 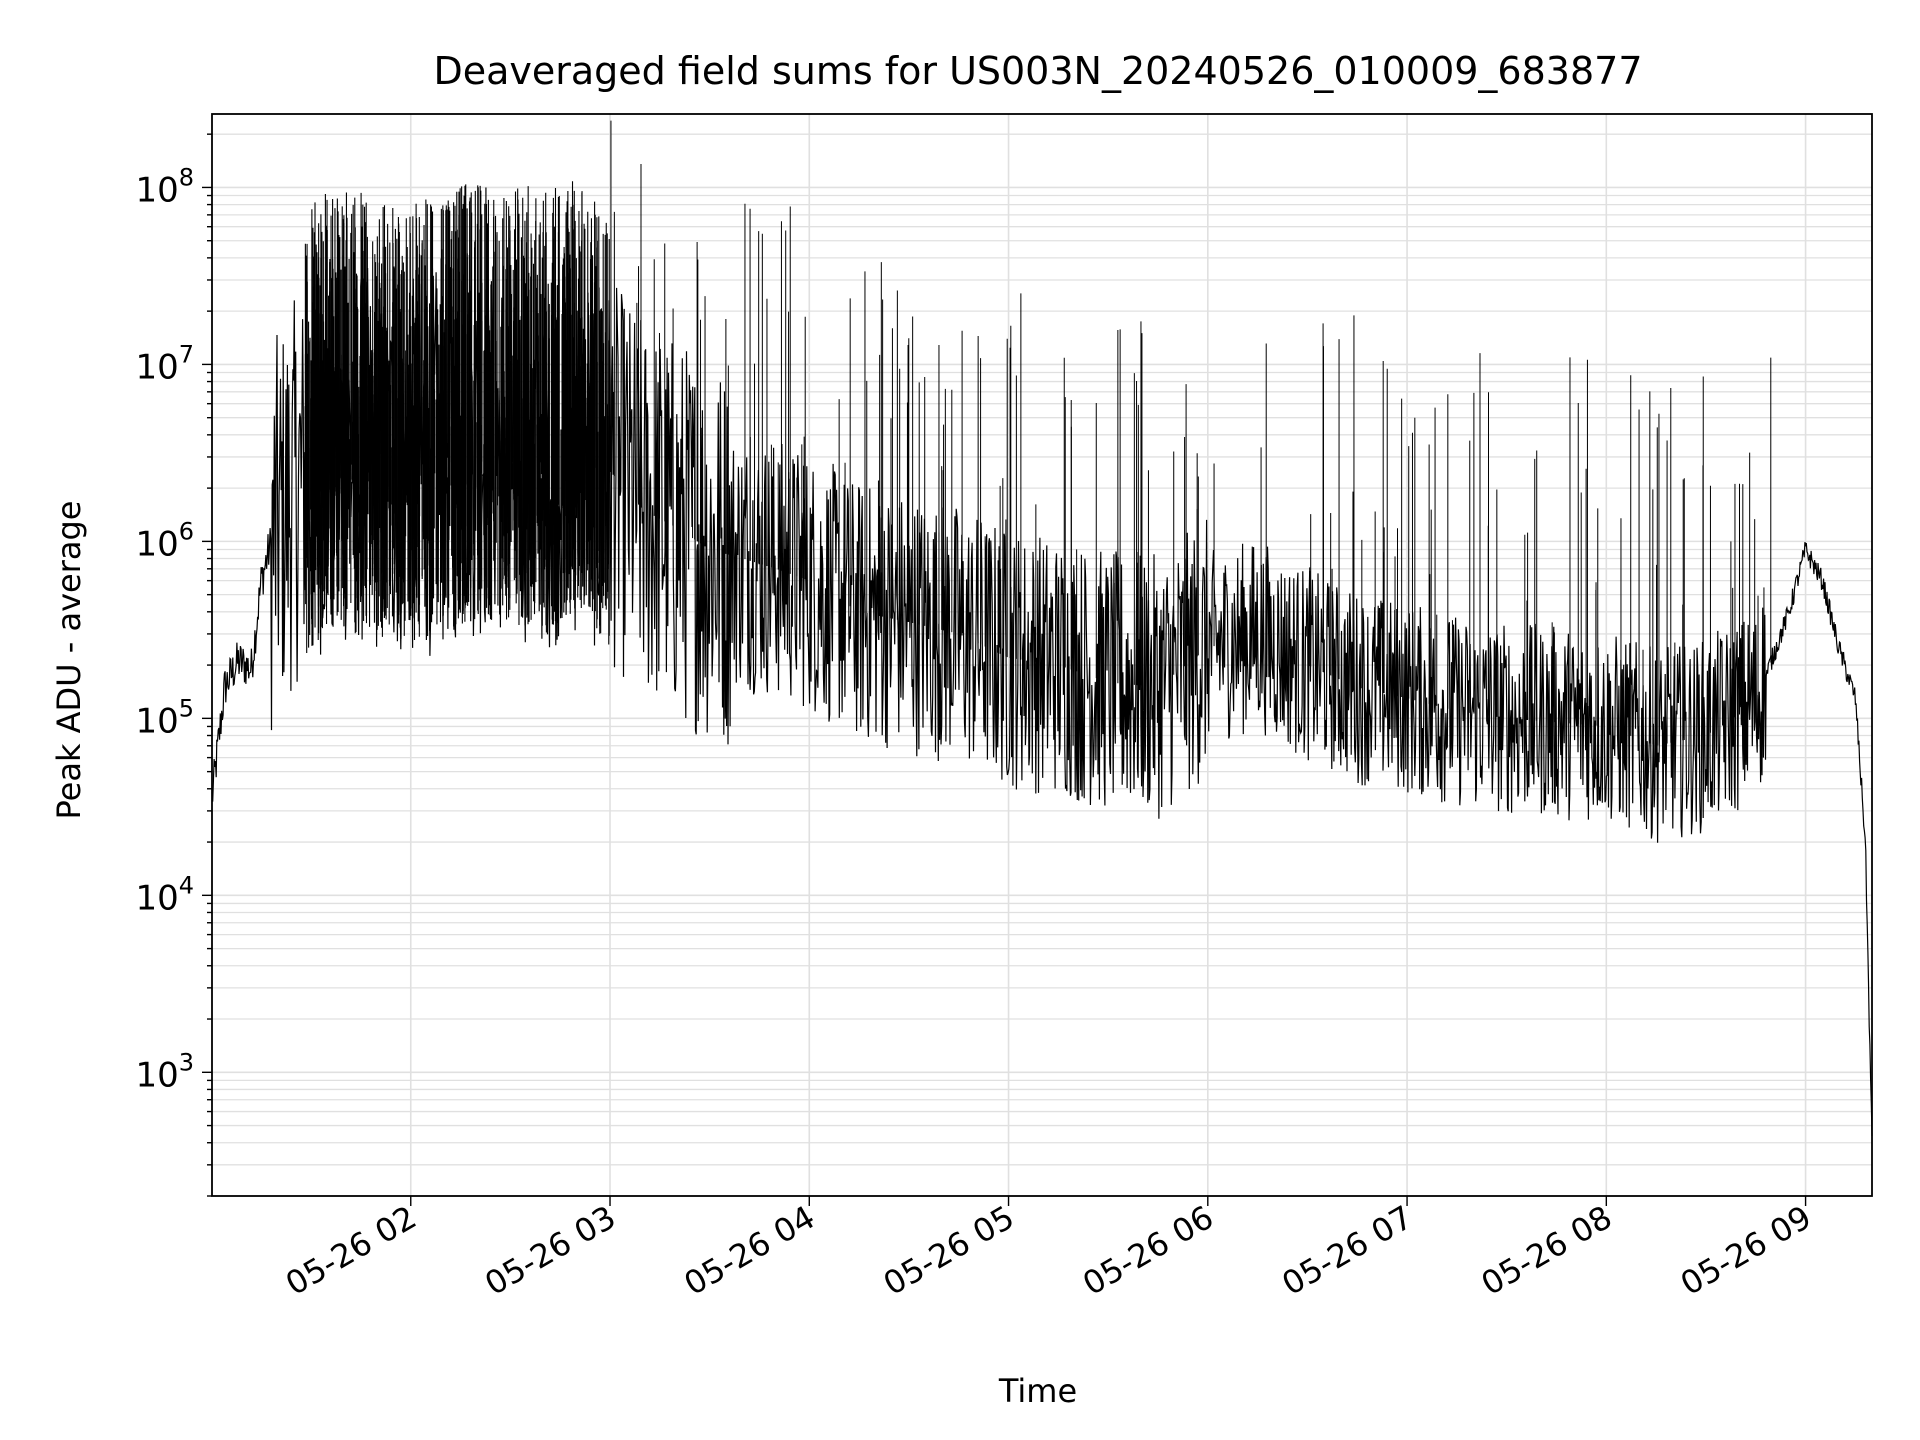 What do you see at coordinates (186, 1062) in the screenshot?
I see `y-tick-label-exp: 3` at bounding box center [186, 1062].